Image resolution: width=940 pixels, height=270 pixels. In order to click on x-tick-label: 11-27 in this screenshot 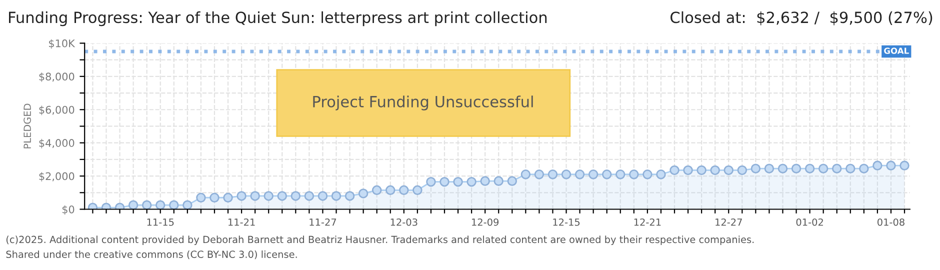, I will do `click(323, 222)`.